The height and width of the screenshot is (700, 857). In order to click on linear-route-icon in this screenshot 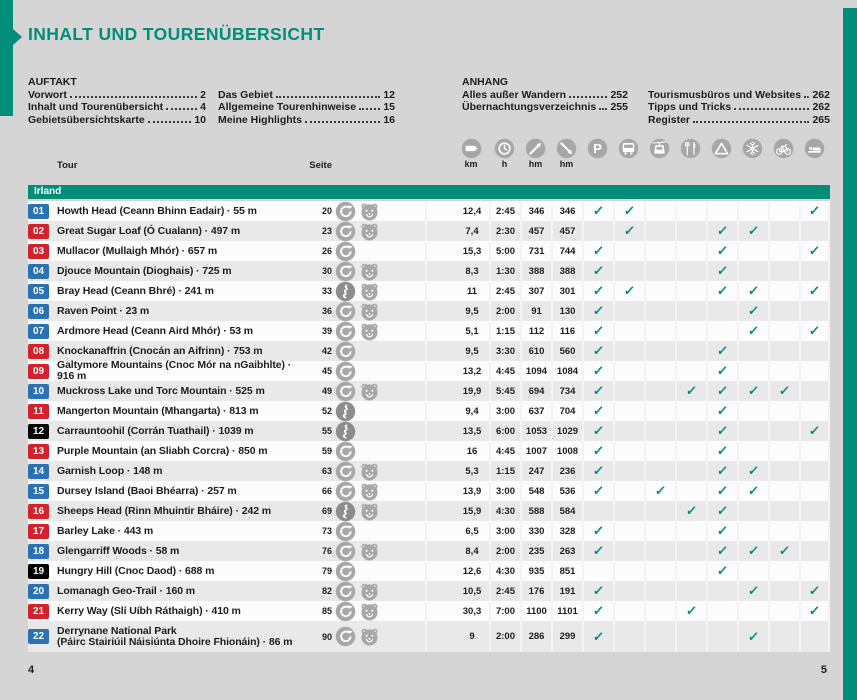, I will do `click(345, 431)`.